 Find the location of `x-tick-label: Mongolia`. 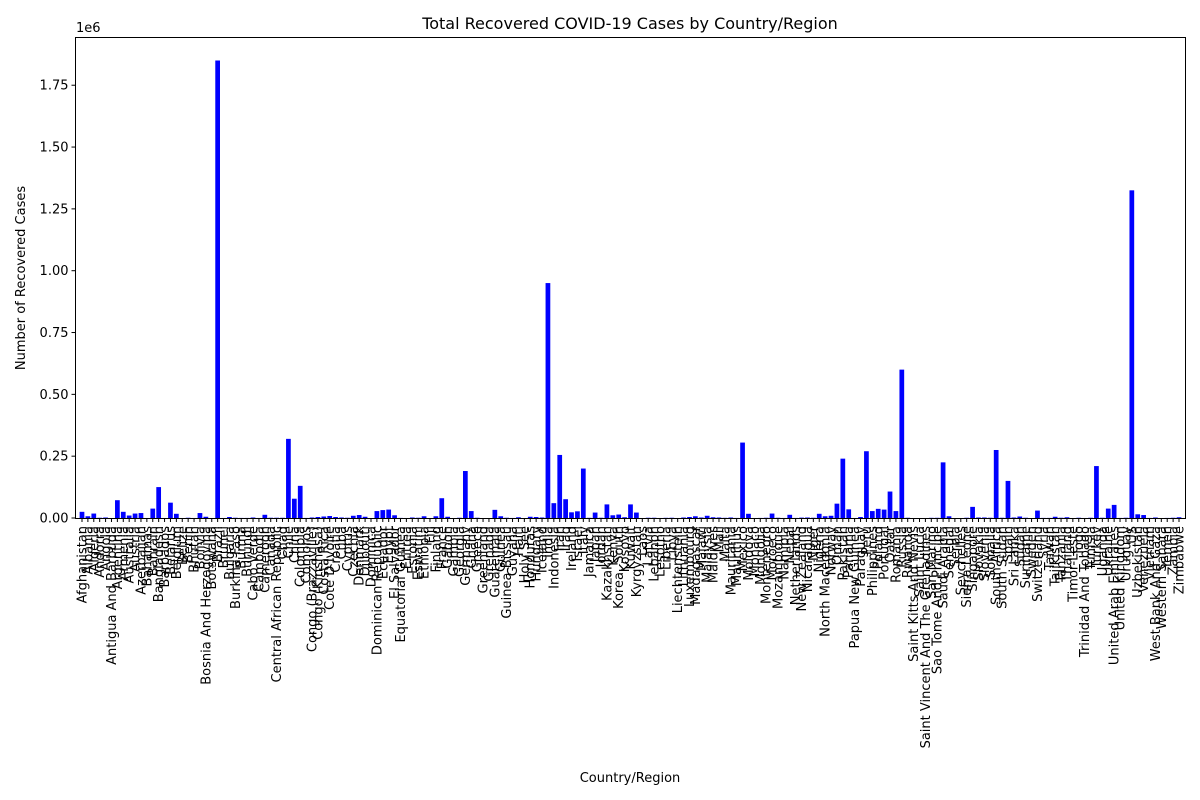

x-tick-label: Mongolia is located at coordinates (761, 555).